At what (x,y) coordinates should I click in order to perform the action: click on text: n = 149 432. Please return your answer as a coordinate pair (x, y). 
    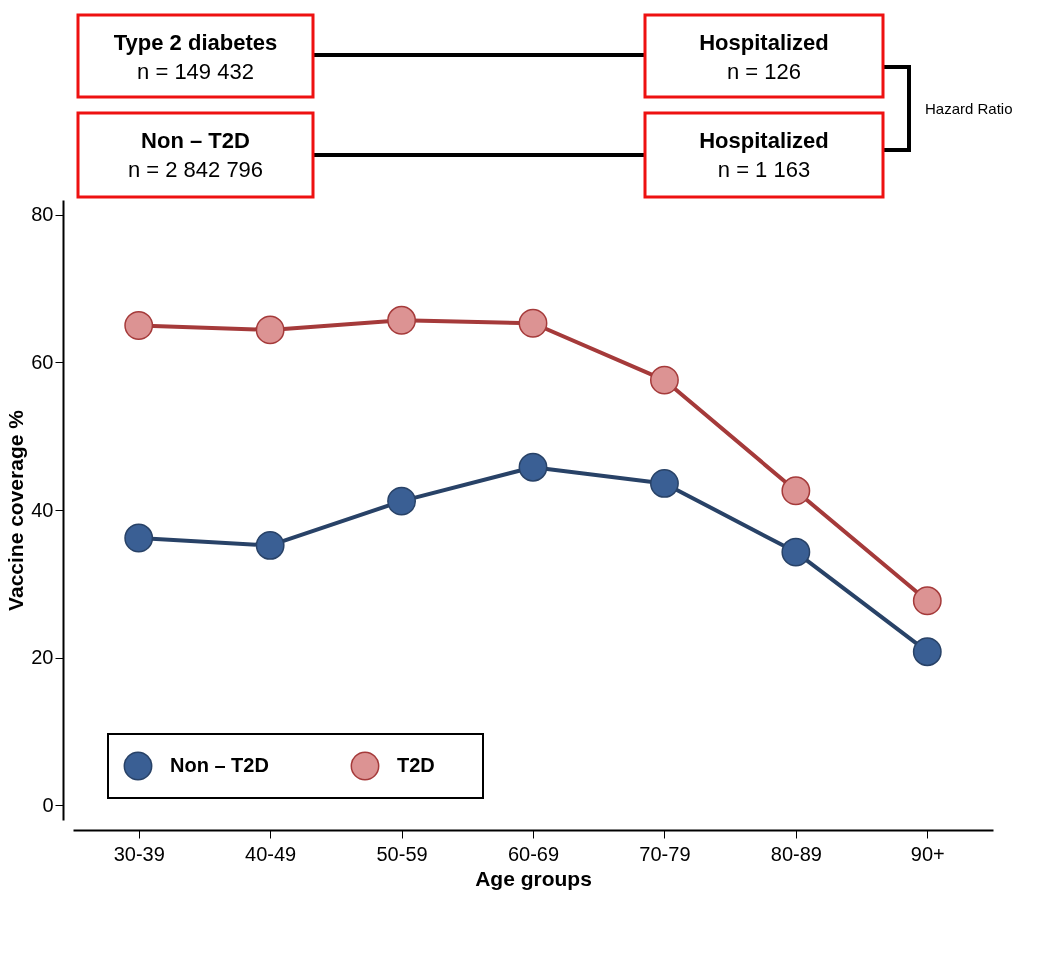
    Looking at the image, I should click on (195, 71).